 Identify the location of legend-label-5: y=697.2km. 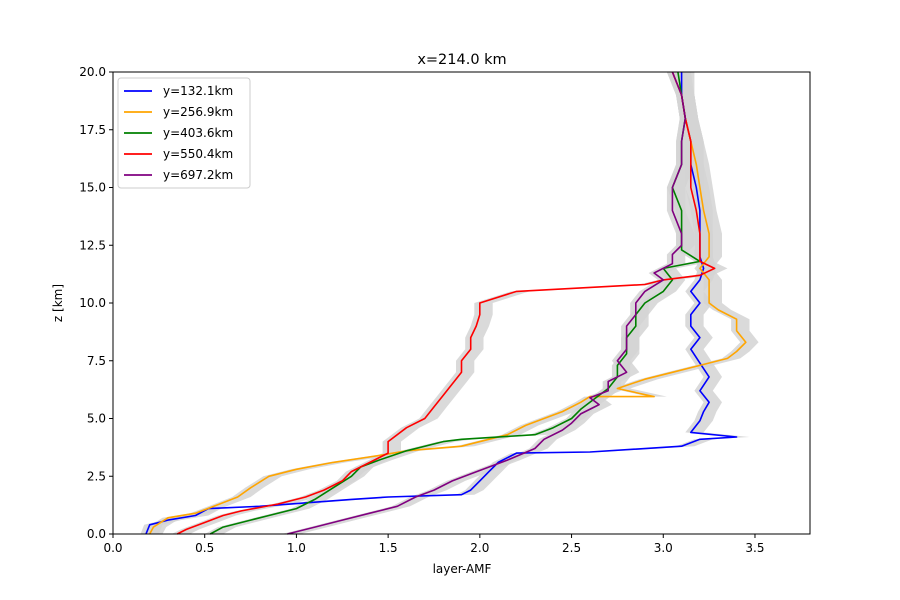
(198, 175).